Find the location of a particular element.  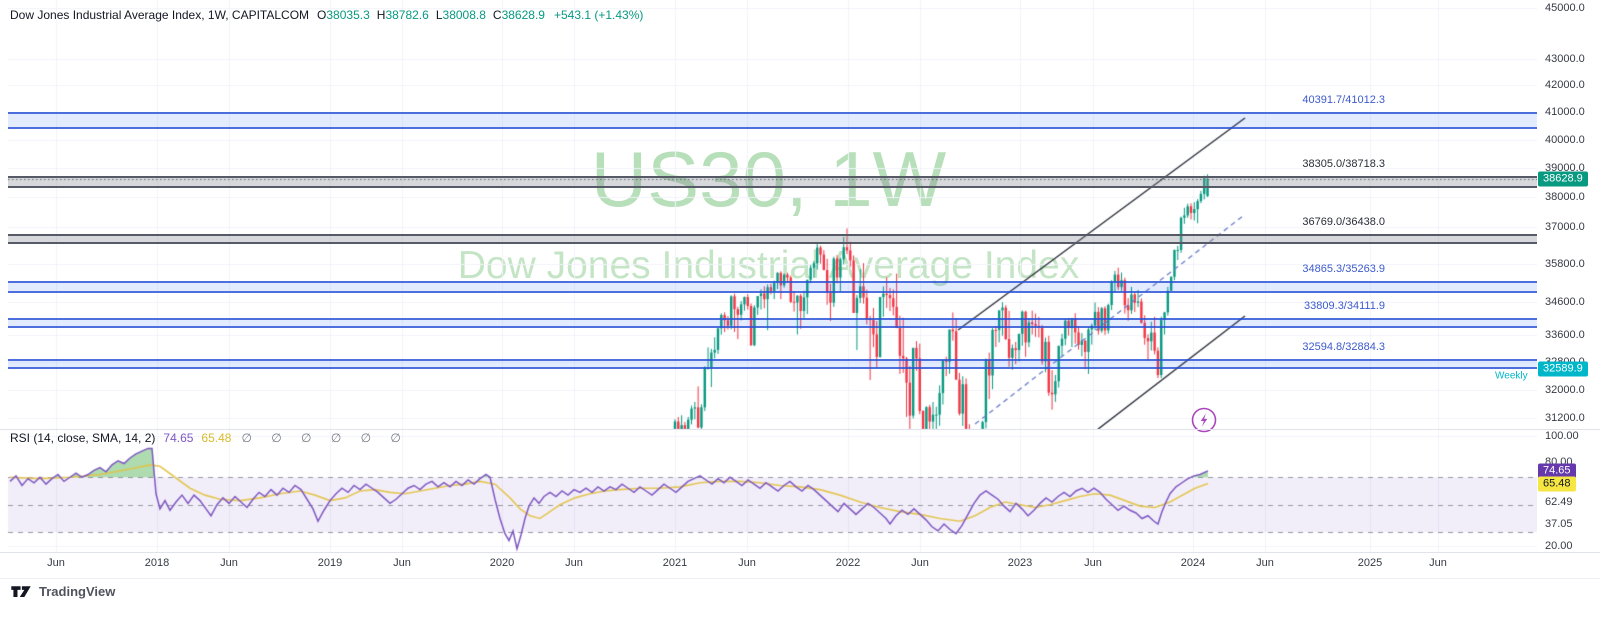

rsi-tick-label: 62.49 is located at coordinates (1559, 502).